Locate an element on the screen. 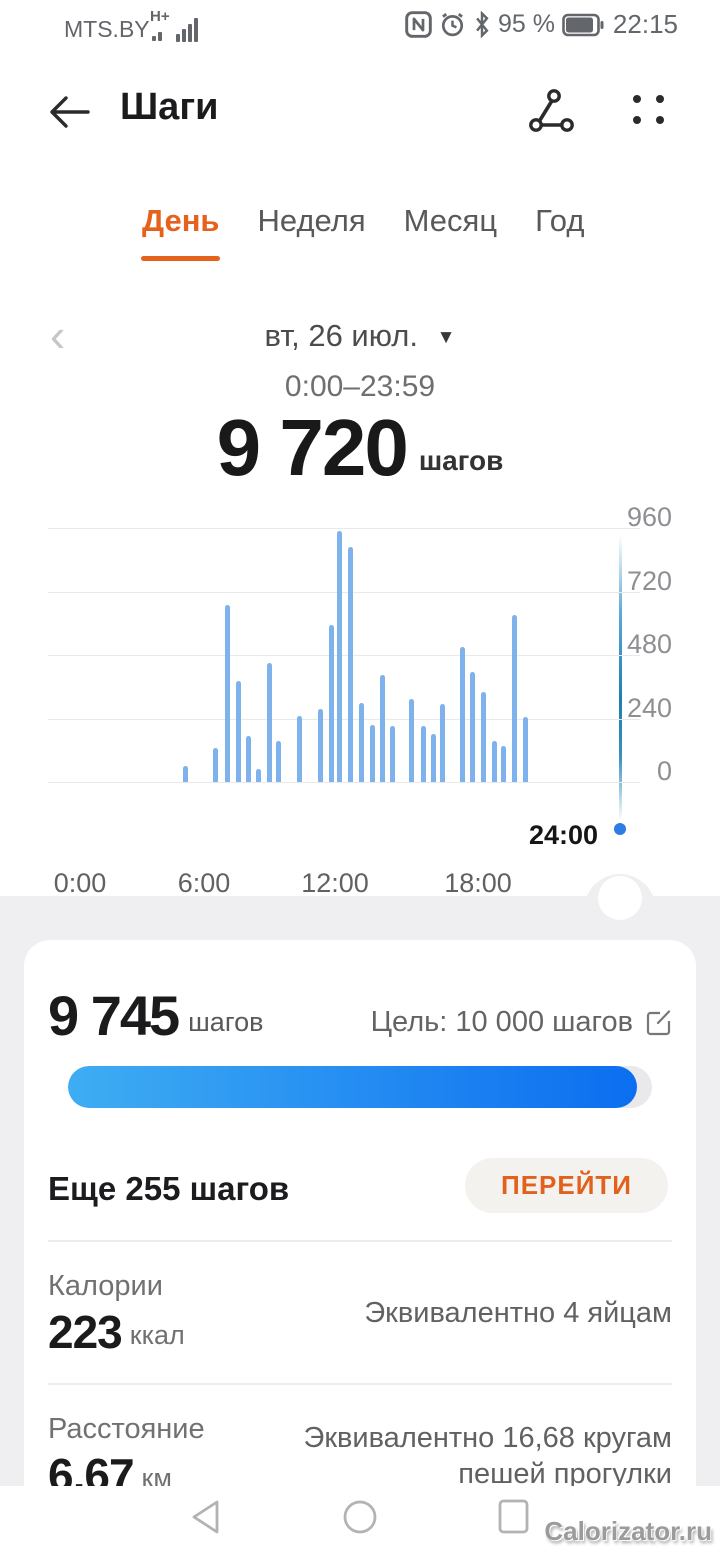  remaining-steps-label: Еще 255 шагов is located at coordinates (169, 1188).